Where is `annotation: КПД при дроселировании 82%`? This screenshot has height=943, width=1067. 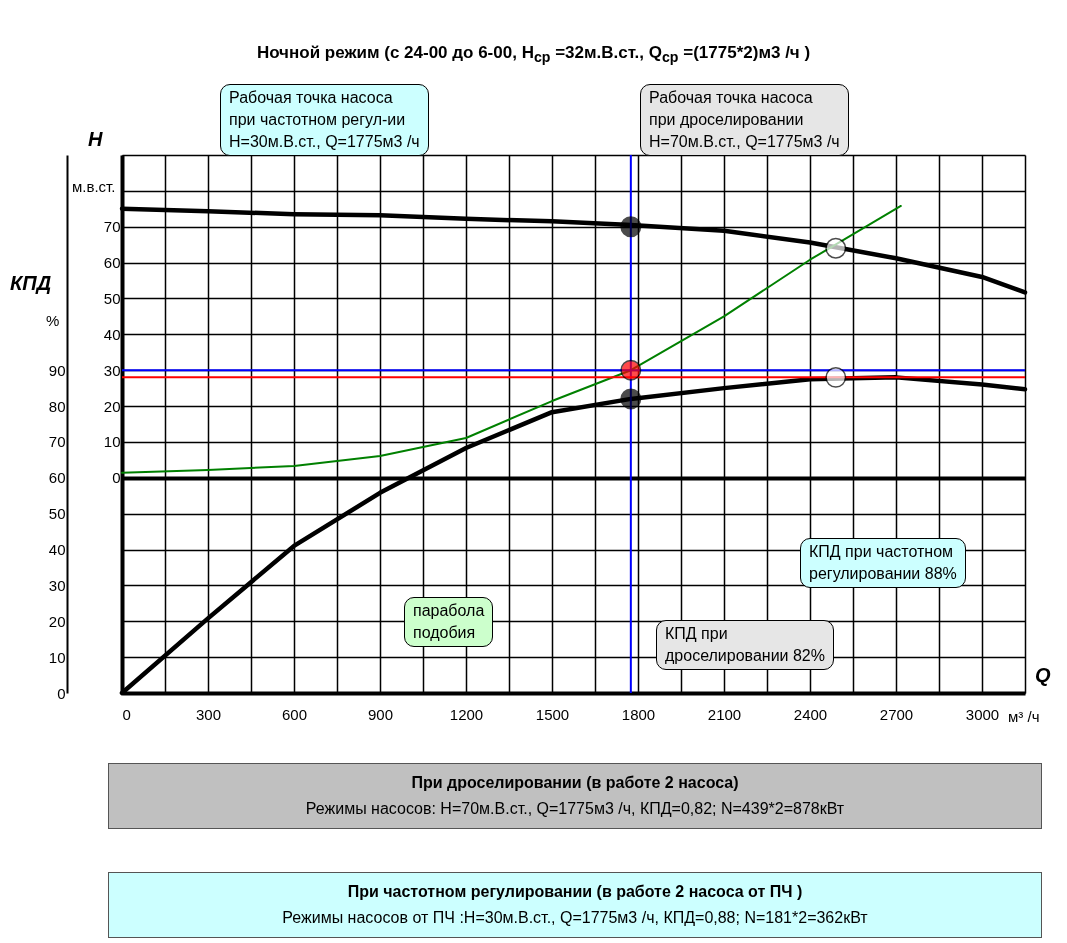
annotation: КПД при дроселировании 82% is located at coordinates (745, 645).